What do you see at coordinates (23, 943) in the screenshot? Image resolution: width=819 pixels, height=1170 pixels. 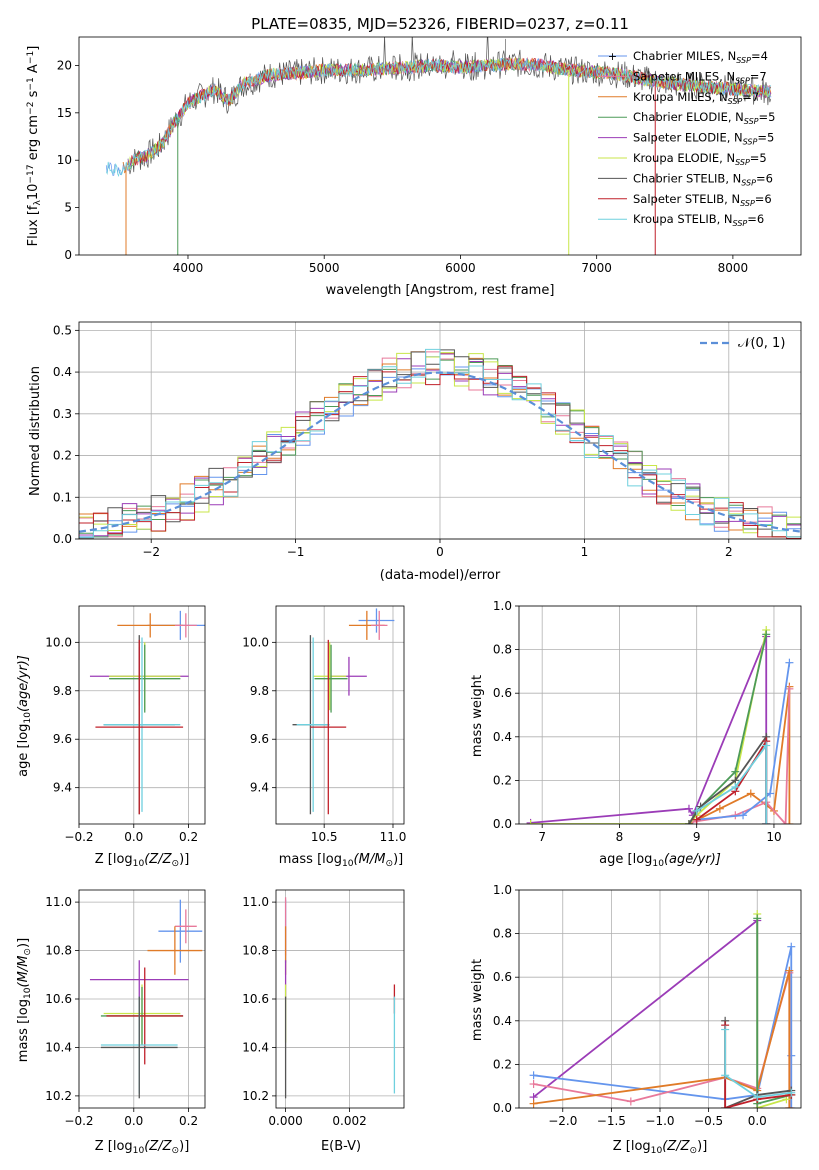 I see `y-axis-label-part: )]` at bounding box center [23, 943].